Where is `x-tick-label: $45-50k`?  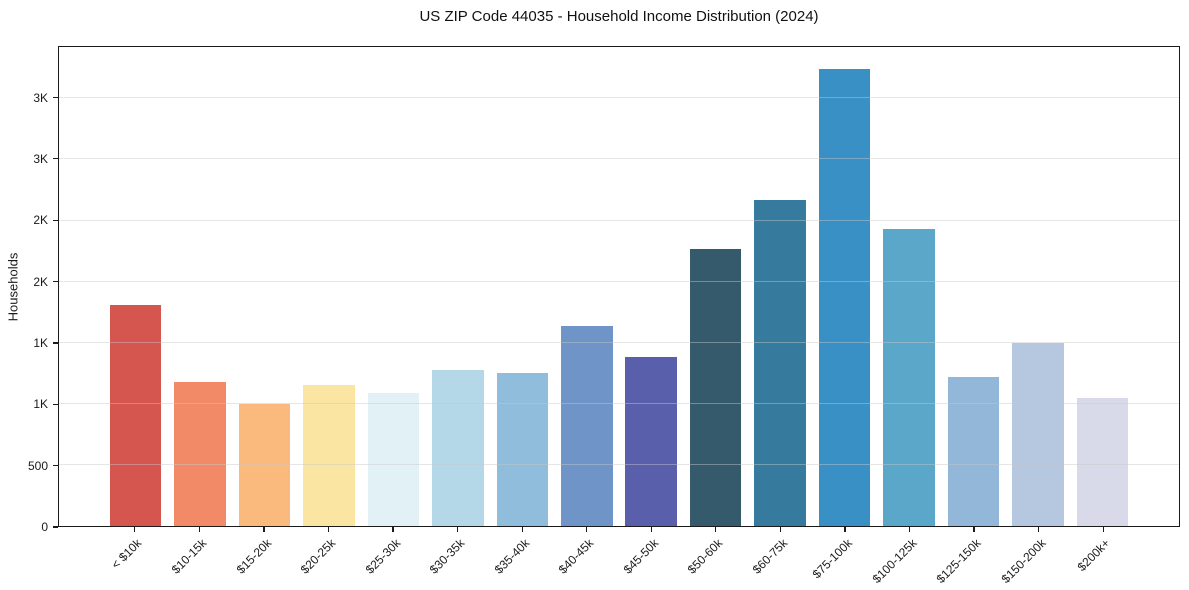
x-tick-label: $45-50k is located at coordinates (641, 556).